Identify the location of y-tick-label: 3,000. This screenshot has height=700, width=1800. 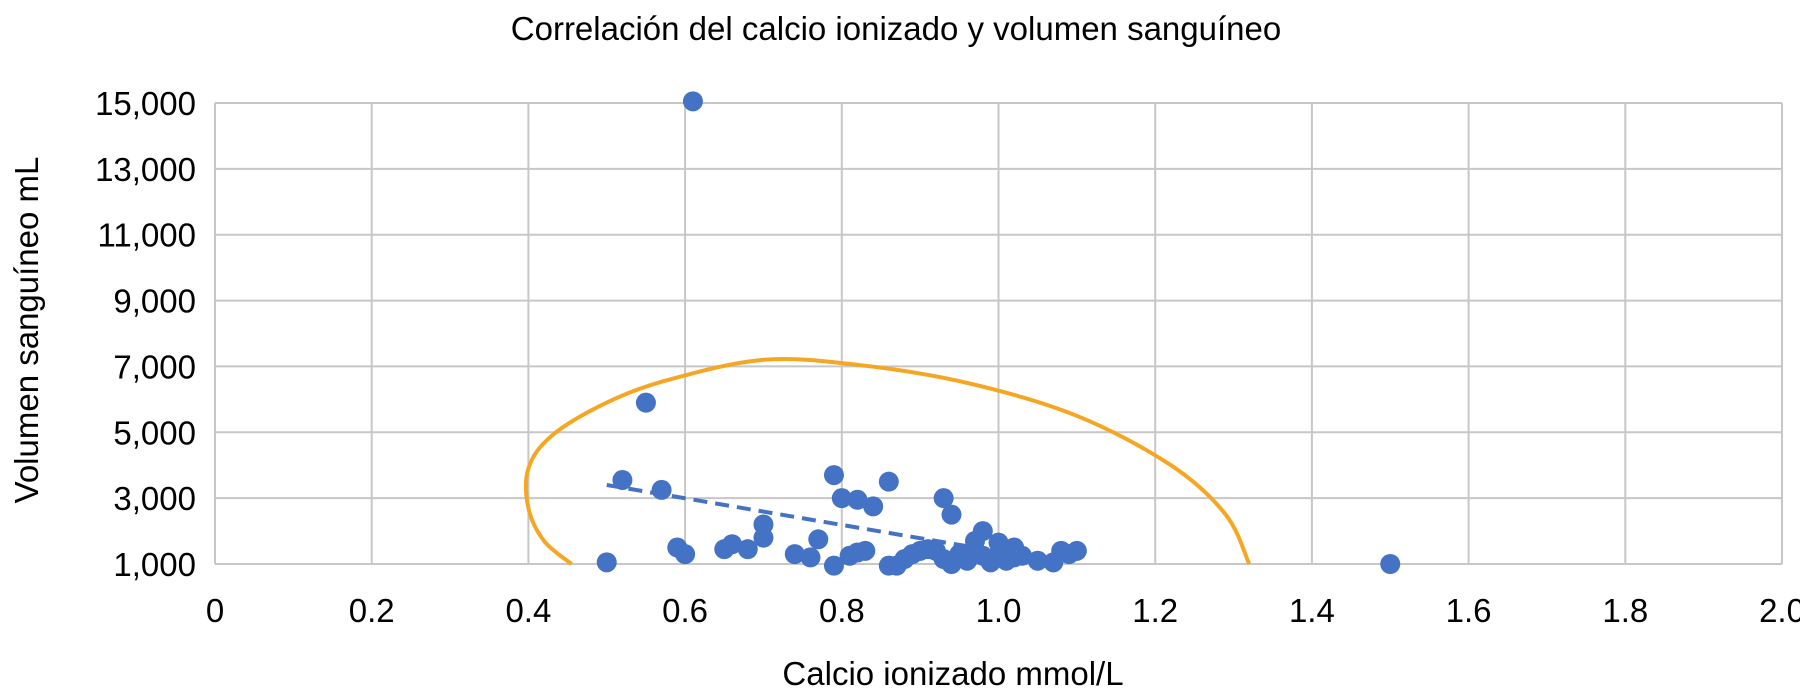
(154, 498).